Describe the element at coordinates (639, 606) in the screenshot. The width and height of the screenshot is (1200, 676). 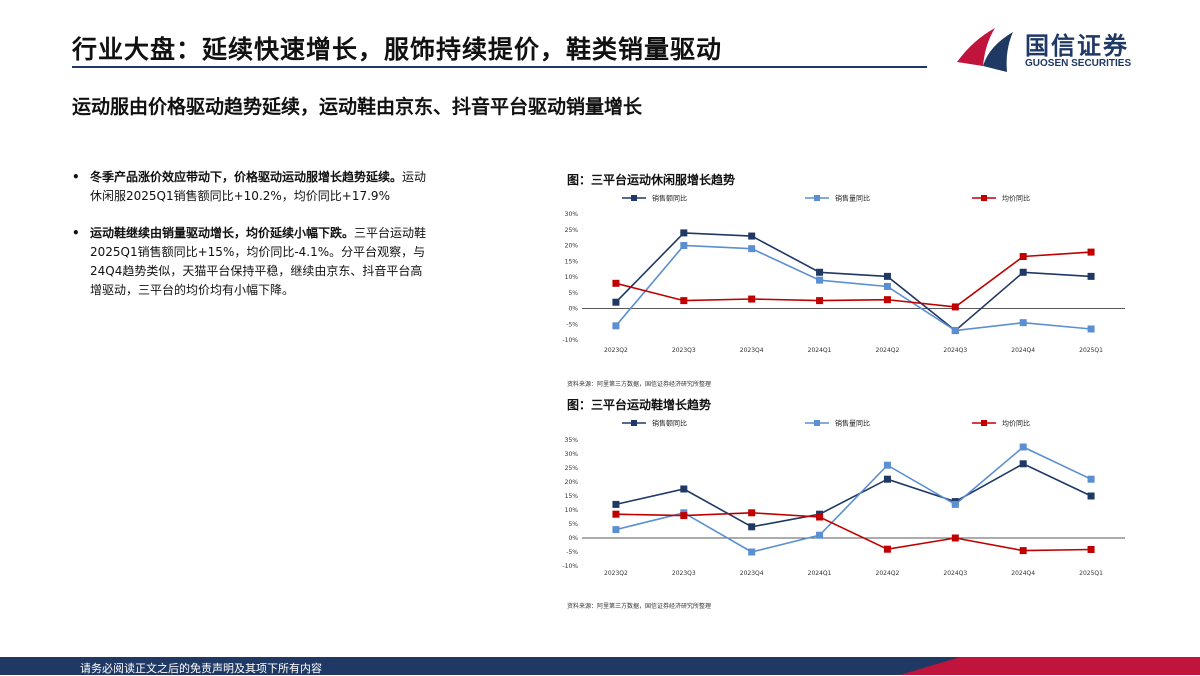
I see `chart-source-footwear: 资料来源：阿里第三方数据，国信证券经济研究所整理` at that location.